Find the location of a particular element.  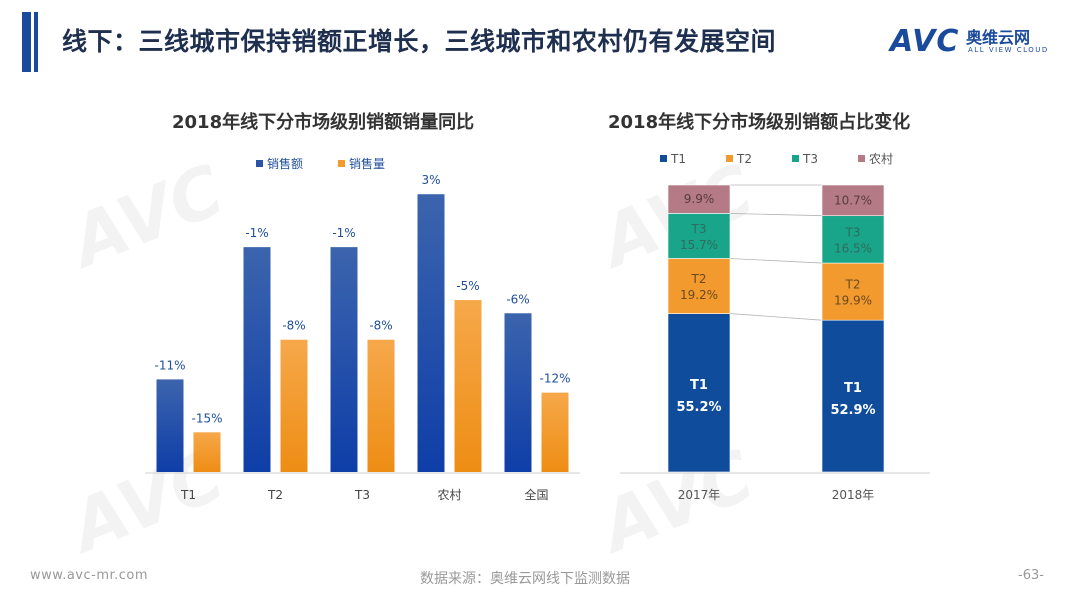

header-accent-bar is located at coordinates (26, 42).